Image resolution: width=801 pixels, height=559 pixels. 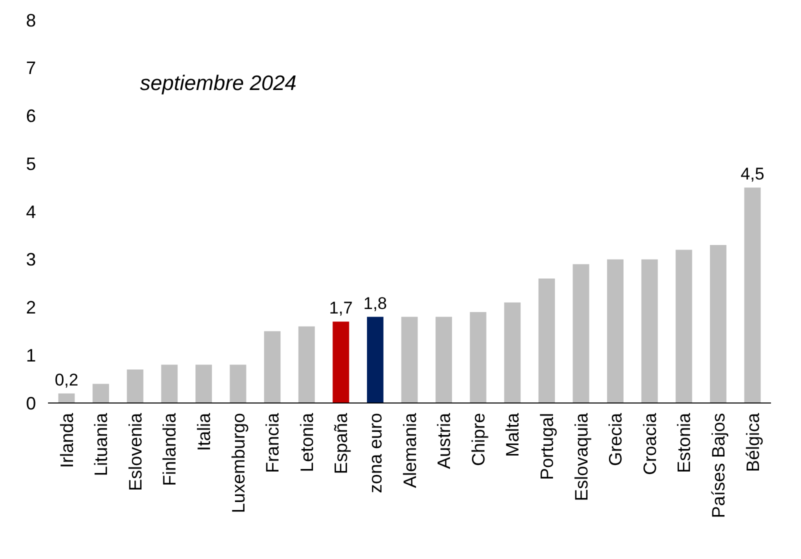 I want to click on y-tick-label: 4, so click(x=31, y=212).